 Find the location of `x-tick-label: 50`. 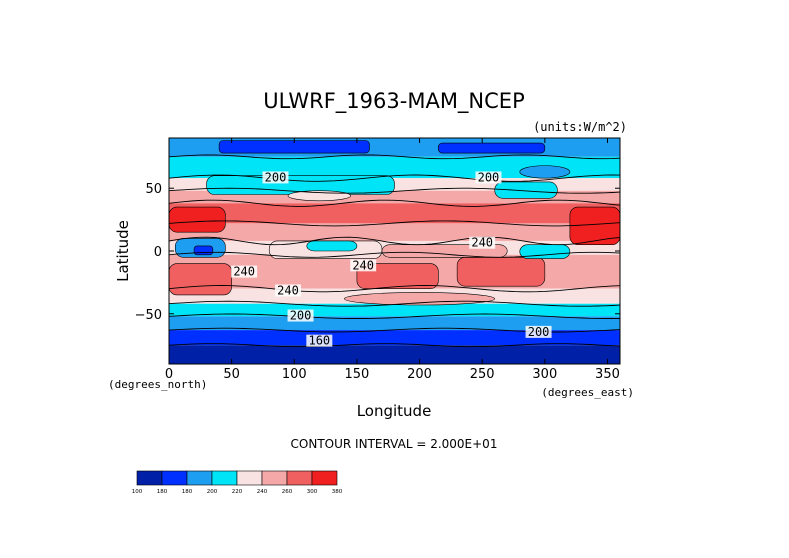

x-tick-label: 50 is located at coordinates (231, 374).